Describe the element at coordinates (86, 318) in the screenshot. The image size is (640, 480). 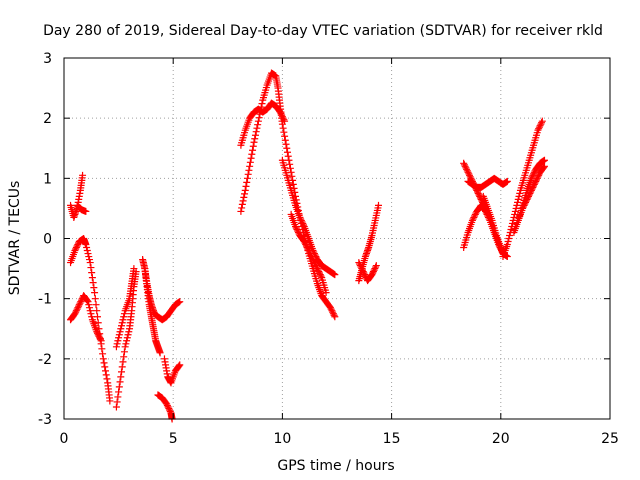
I see `series-arc-d` at that location.